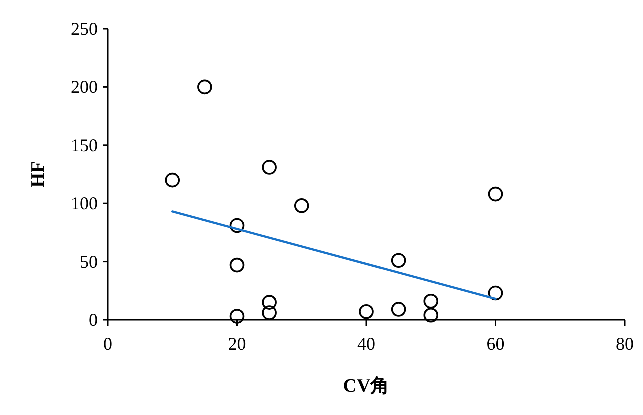 This screenshot has height=415, width=643. I want to click on x-tick-label: 80, so click(625, 344).